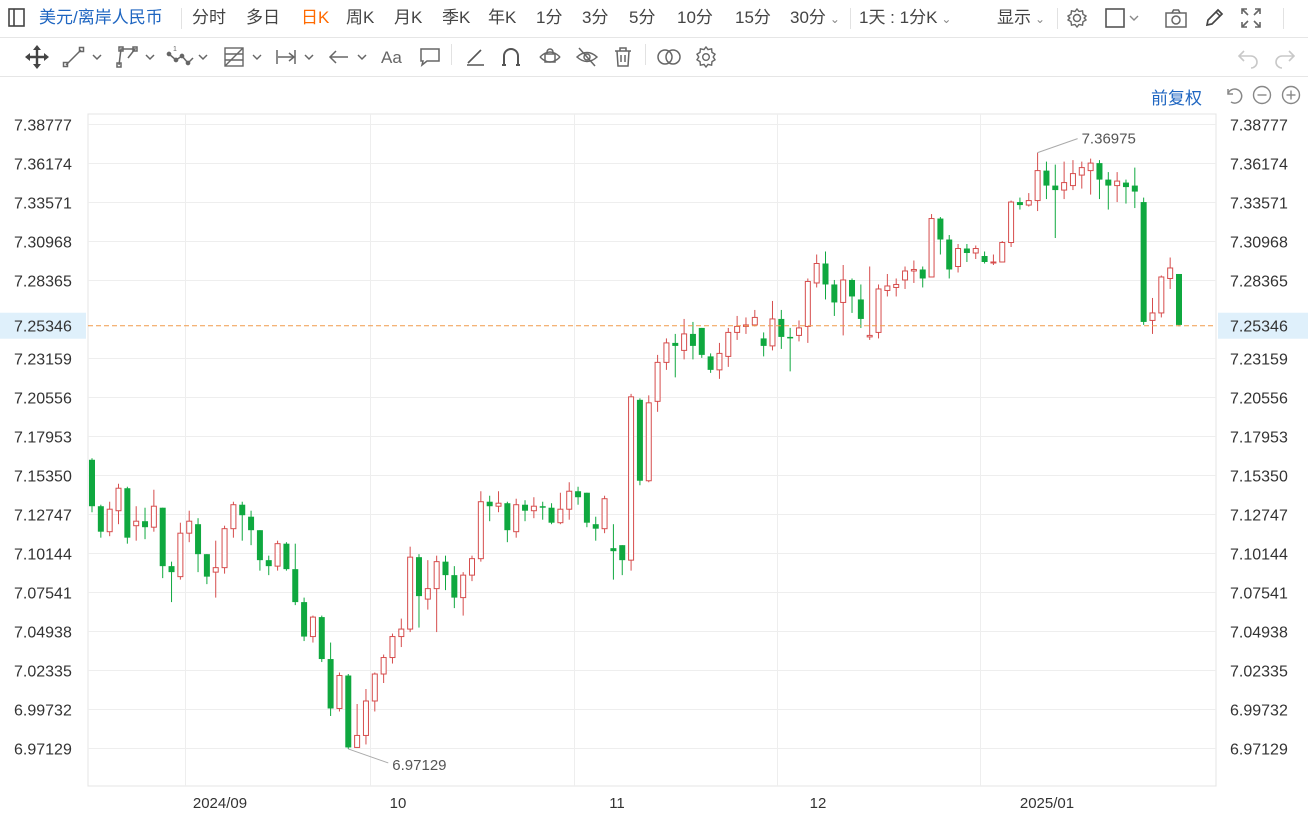 Image resolution: width=1308 pixels, height=836 pixels. What do you see at coordinates (244, 57) in the screenshot?
I see `fibonacci-icon` at bounding box center [244, 57].